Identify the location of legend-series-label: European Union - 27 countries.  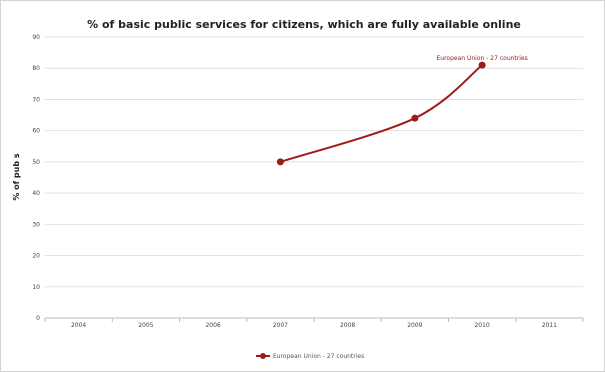
(318, 356).